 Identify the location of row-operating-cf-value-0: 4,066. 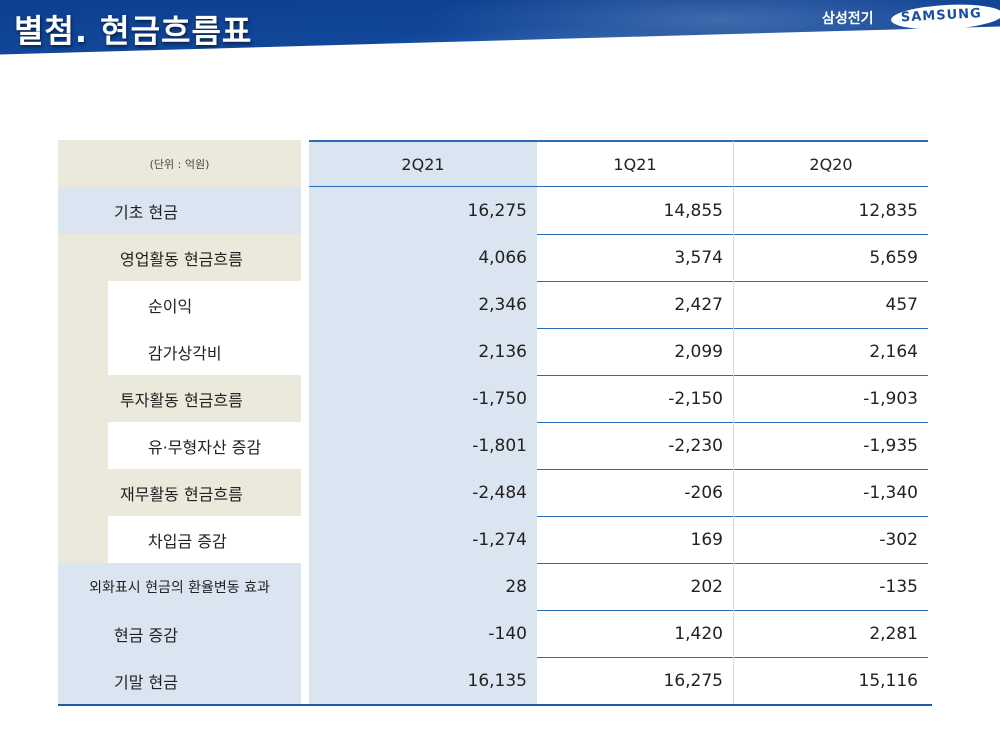
(423, 257).